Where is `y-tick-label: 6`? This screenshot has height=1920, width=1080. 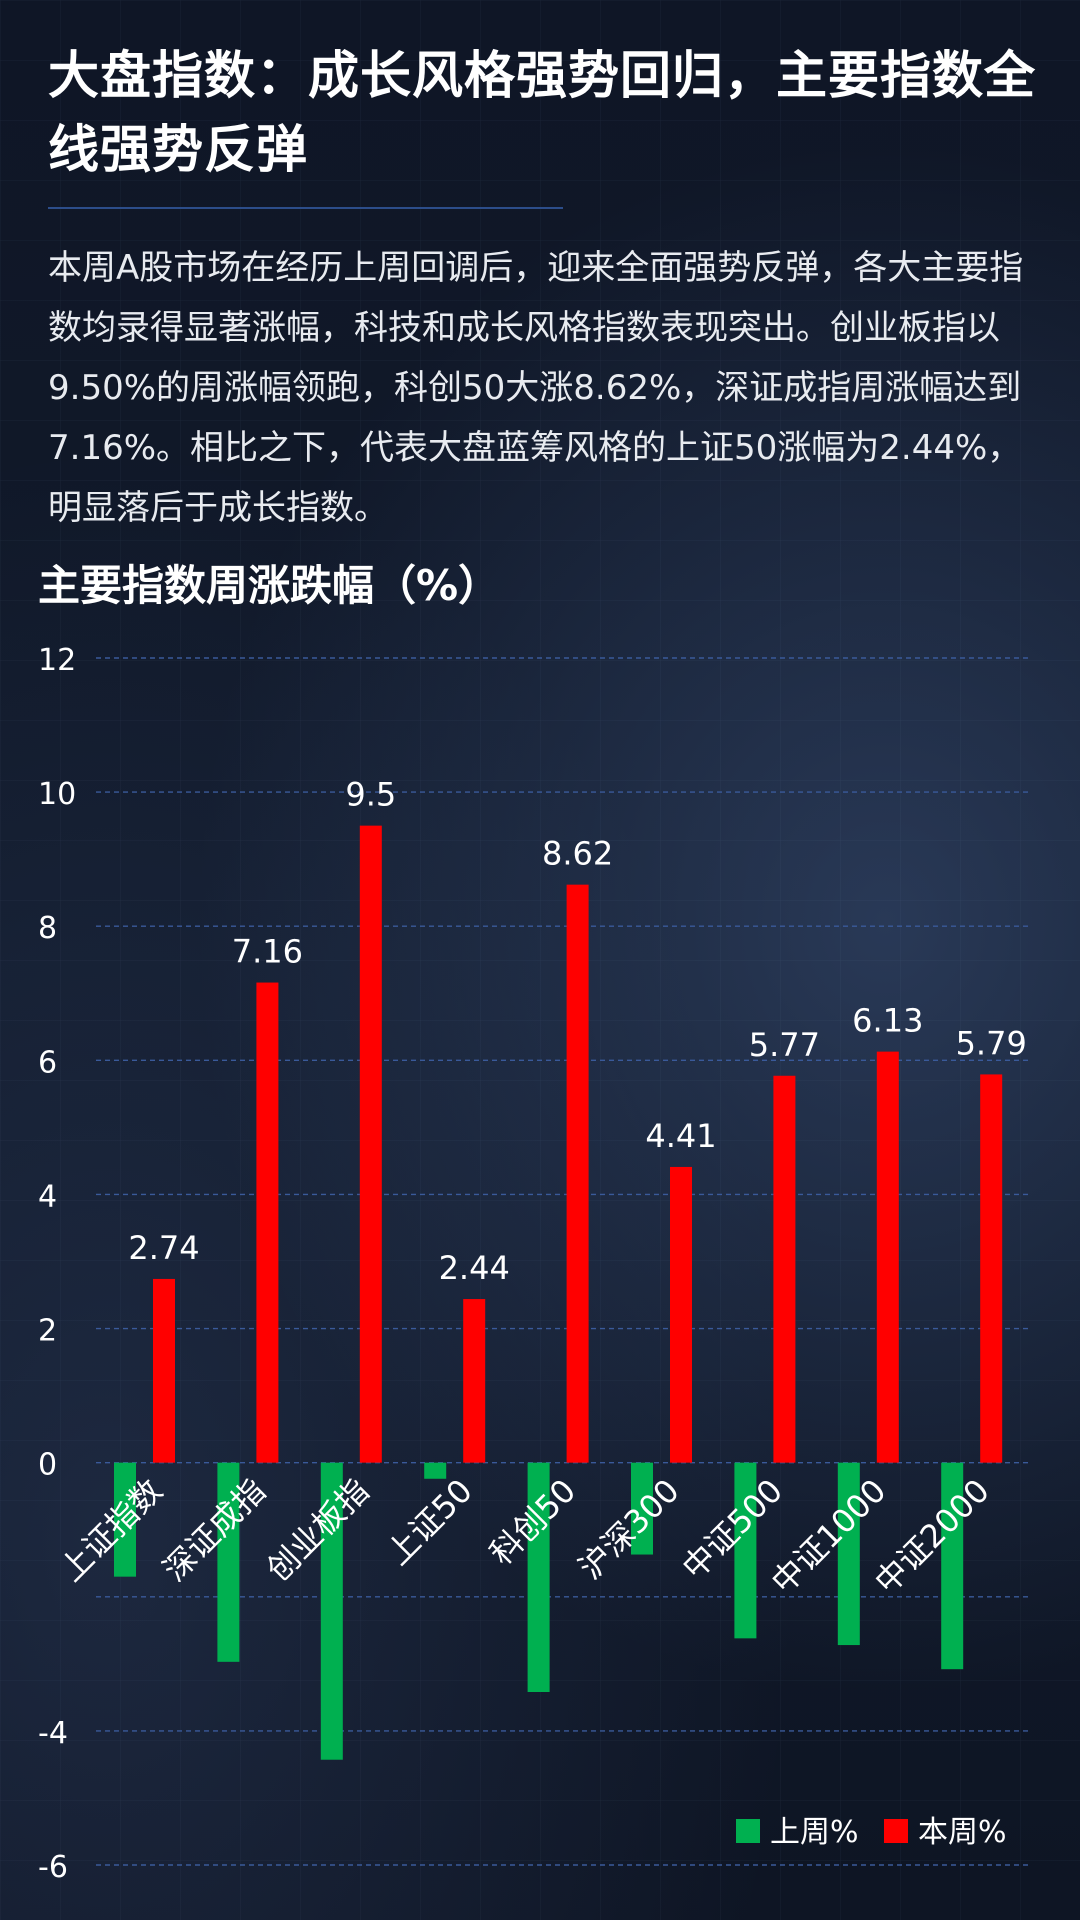
y-tick-label: 6 is located at coordinates (47, 1062).